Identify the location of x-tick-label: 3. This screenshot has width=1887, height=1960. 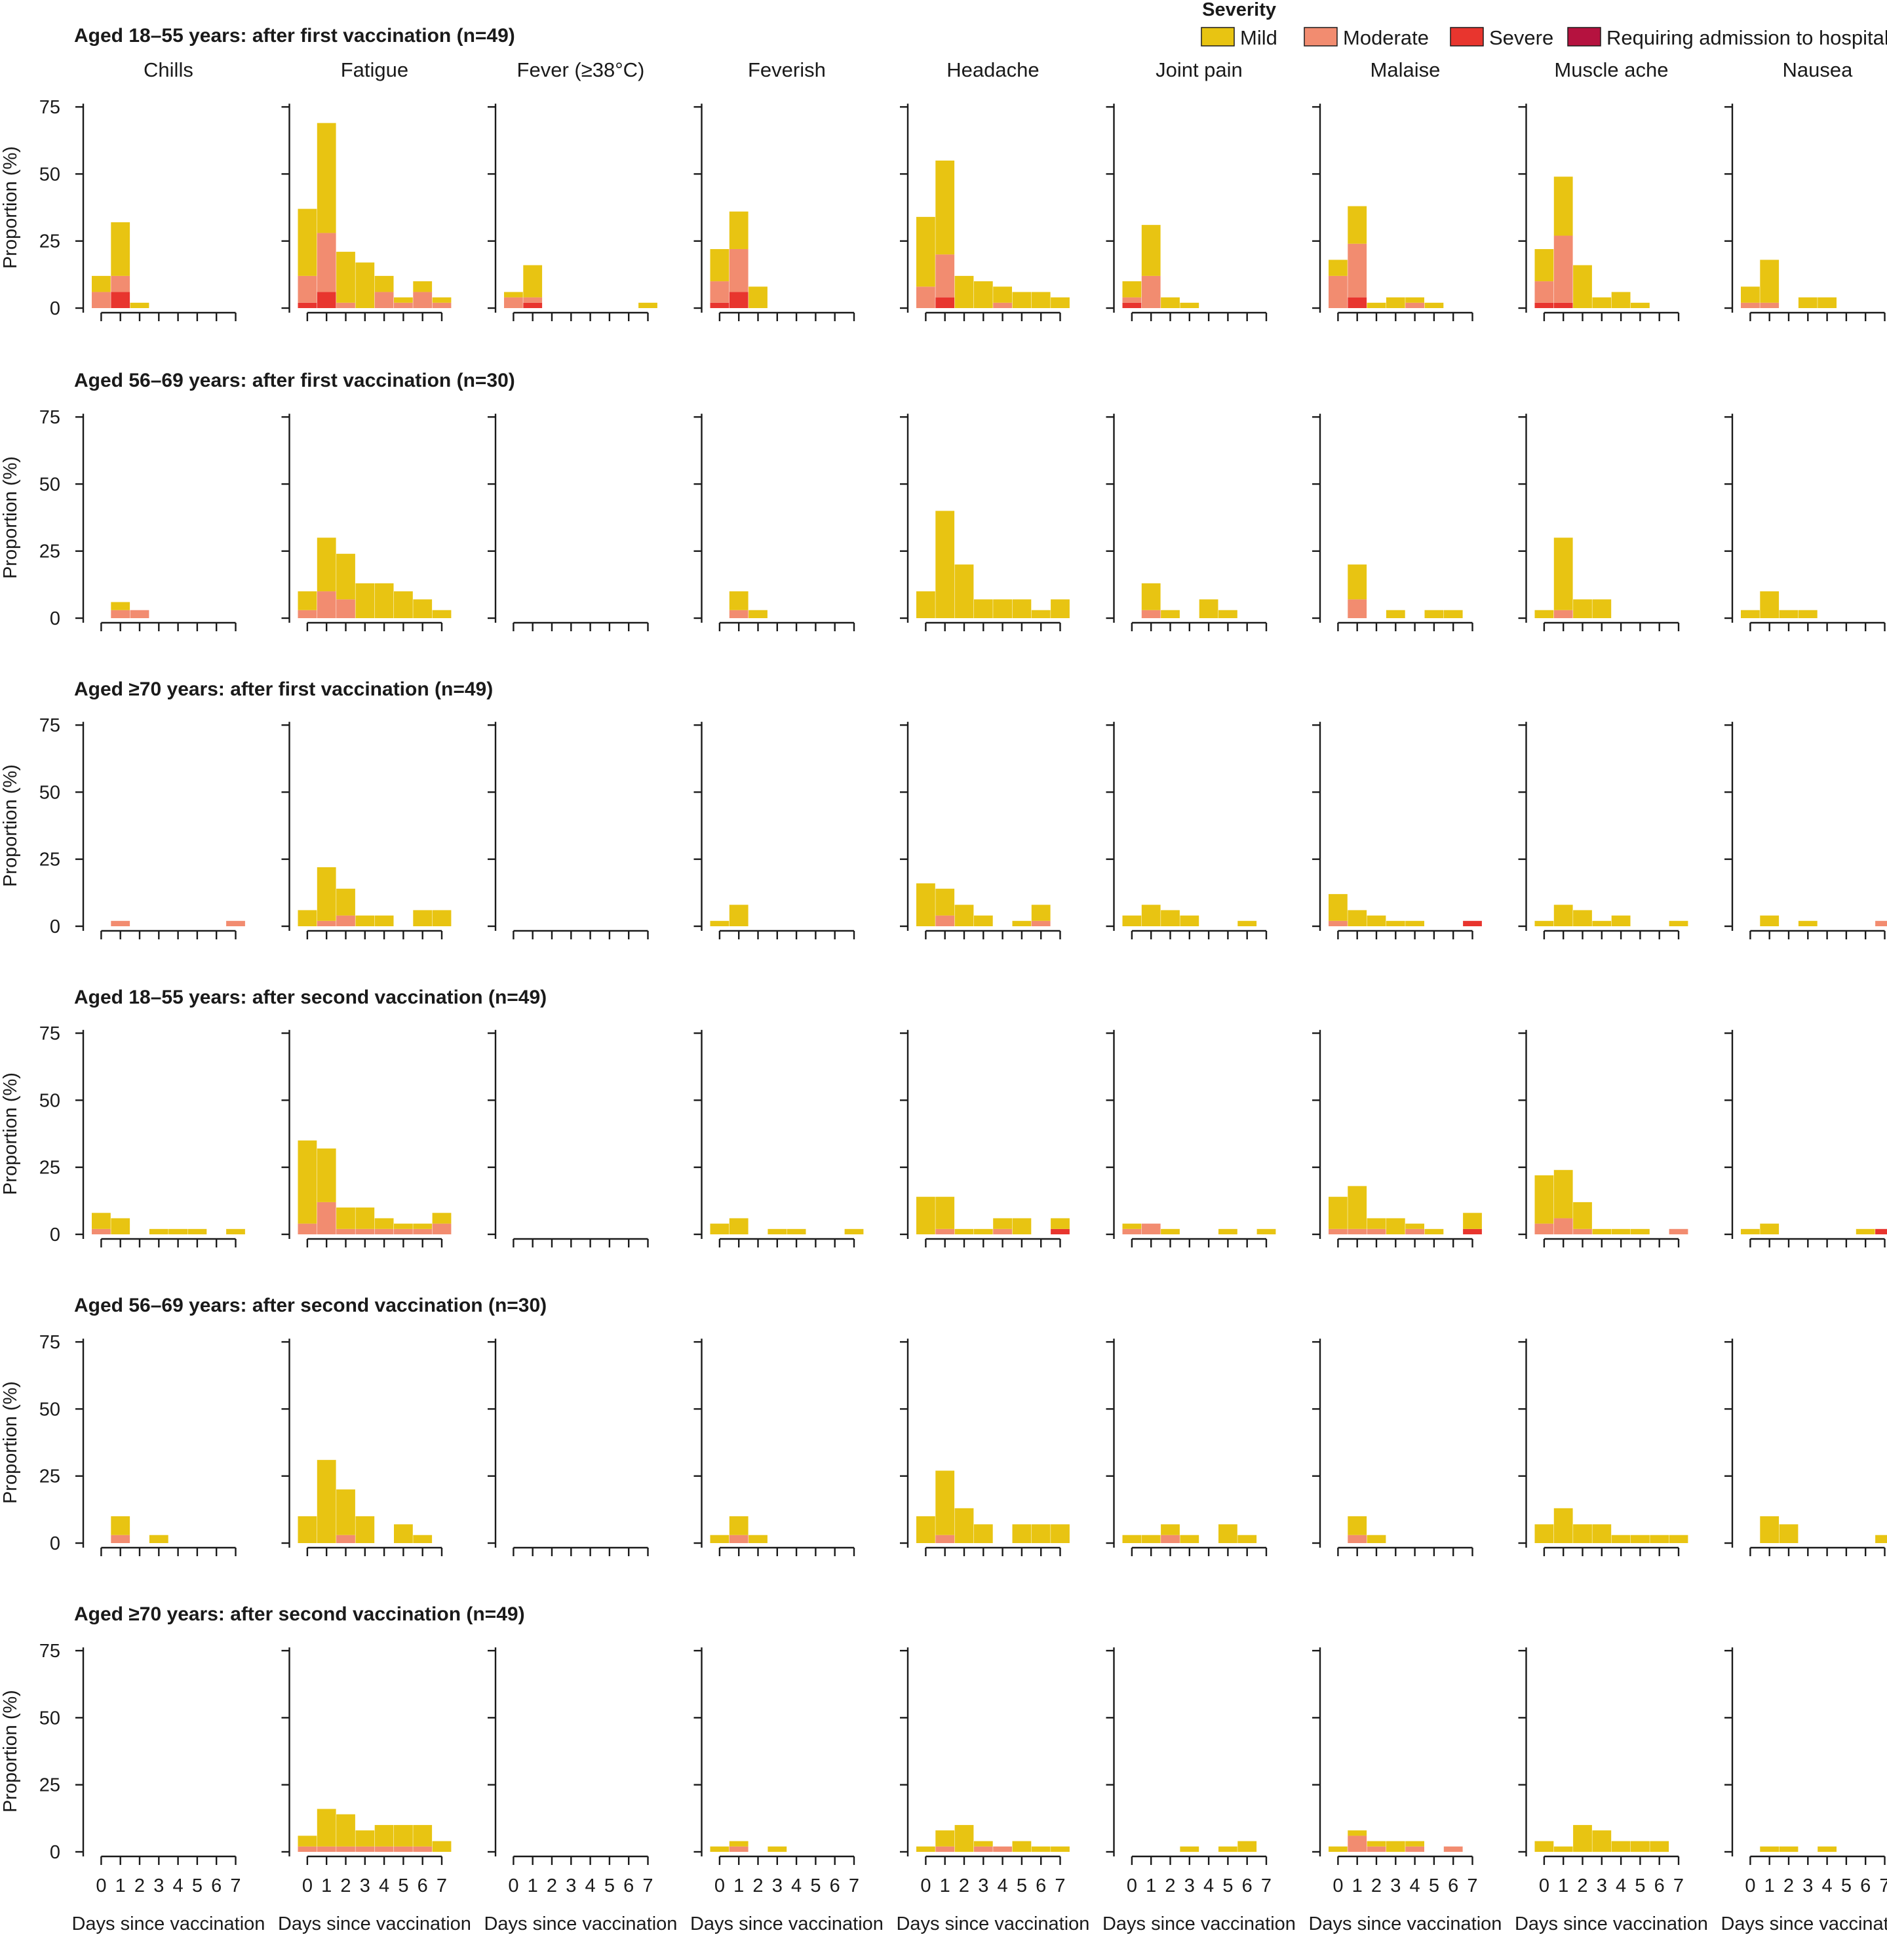
(158, 1885).